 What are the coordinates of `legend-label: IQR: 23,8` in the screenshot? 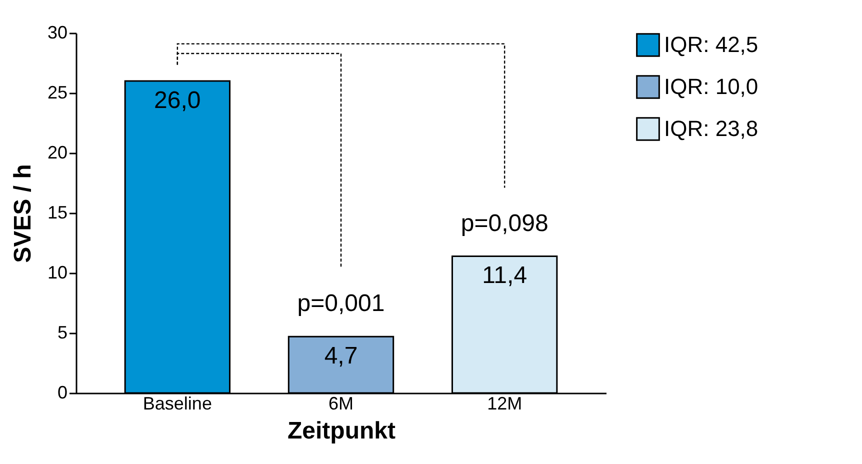 It's located at (711, 128).